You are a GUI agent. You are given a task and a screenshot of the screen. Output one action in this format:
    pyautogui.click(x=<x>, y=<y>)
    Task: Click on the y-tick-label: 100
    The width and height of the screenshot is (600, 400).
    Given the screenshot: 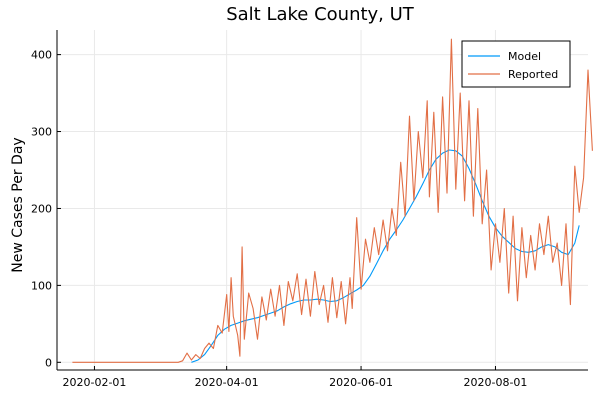 What is the action you would take?
    pyautogui.click(x=41, y=285)
    